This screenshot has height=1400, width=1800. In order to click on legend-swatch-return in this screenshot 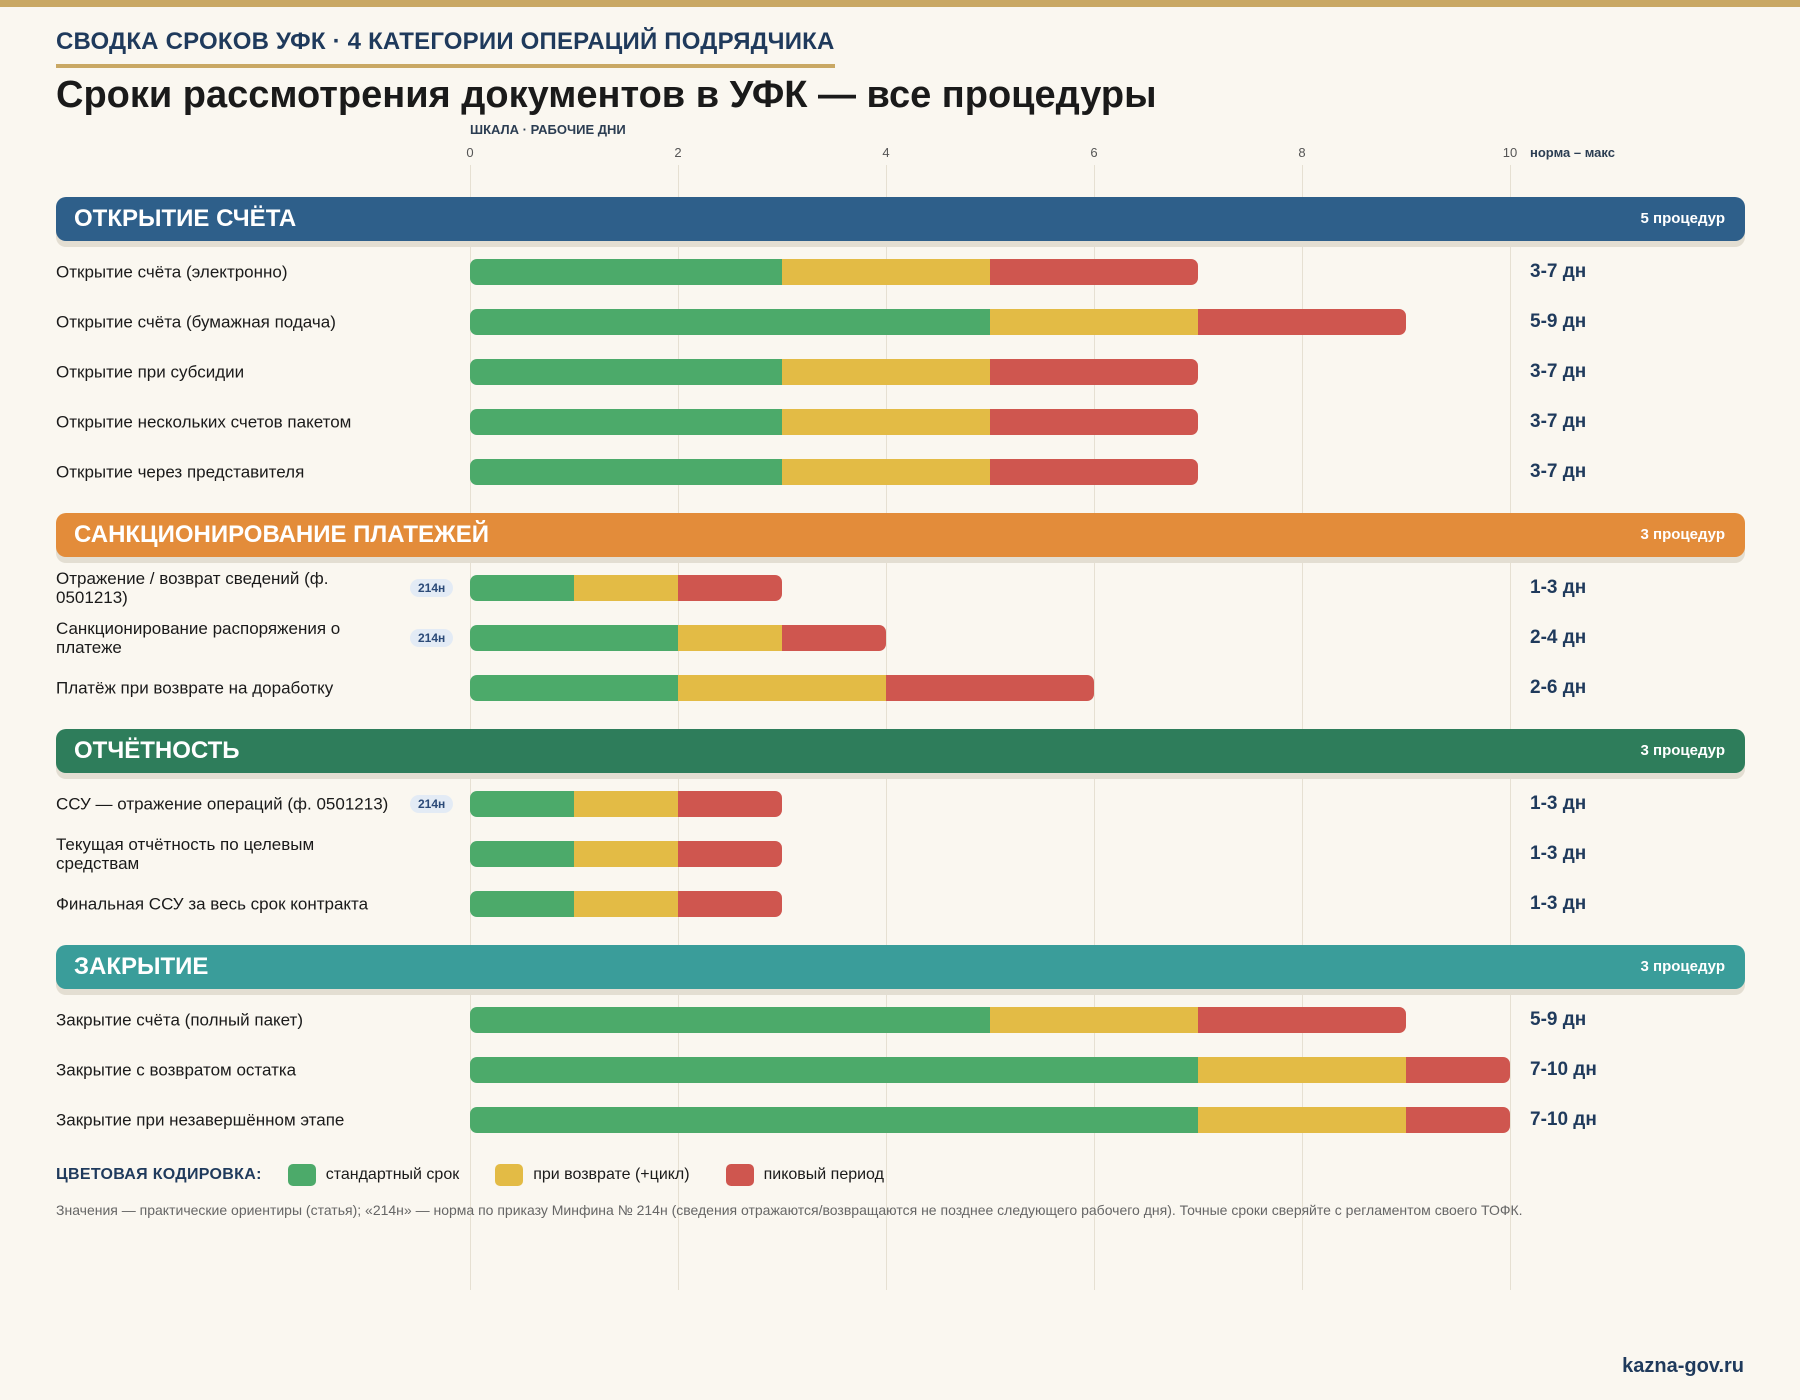, I will do `click(509, 1175)`.